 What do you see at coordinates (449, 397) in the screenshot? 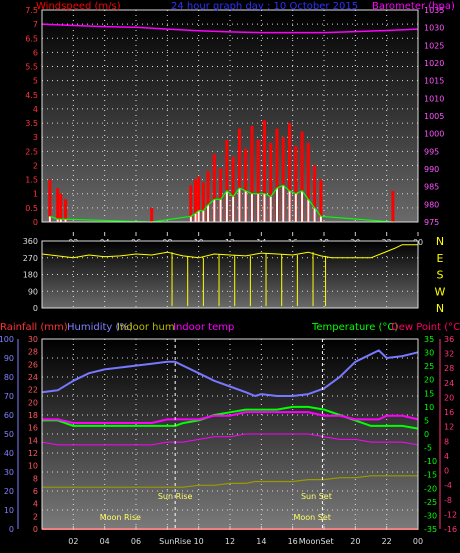
I see `dewpoint-tick: 20` at bounding box center [449, 397].